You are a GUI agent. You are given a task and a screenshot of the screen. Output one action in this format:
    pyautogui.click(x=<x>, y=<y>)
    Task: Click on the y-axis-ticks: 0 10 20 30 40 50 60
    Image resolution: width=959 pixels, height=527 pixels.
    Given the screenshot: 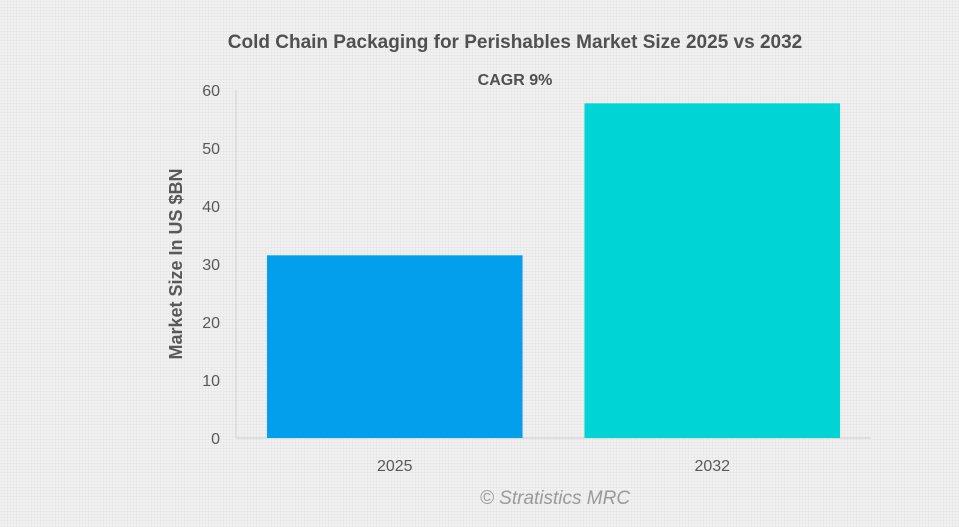 What is the action you would take?
    pyautogui.click(x=211, y=265)
    